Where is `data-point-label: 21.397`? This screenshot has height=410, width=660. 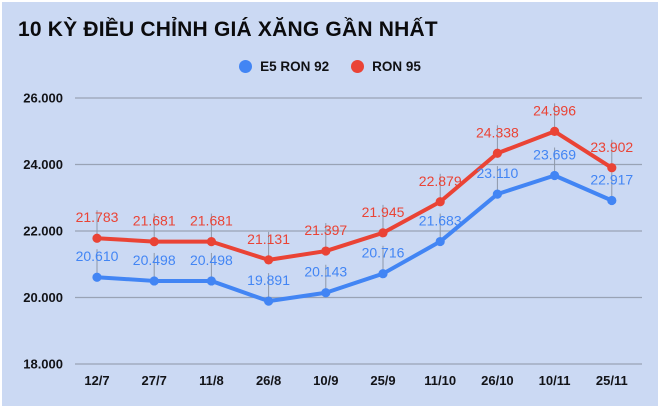 data-point-label: 21.397 is located at coordinates (325, 230).